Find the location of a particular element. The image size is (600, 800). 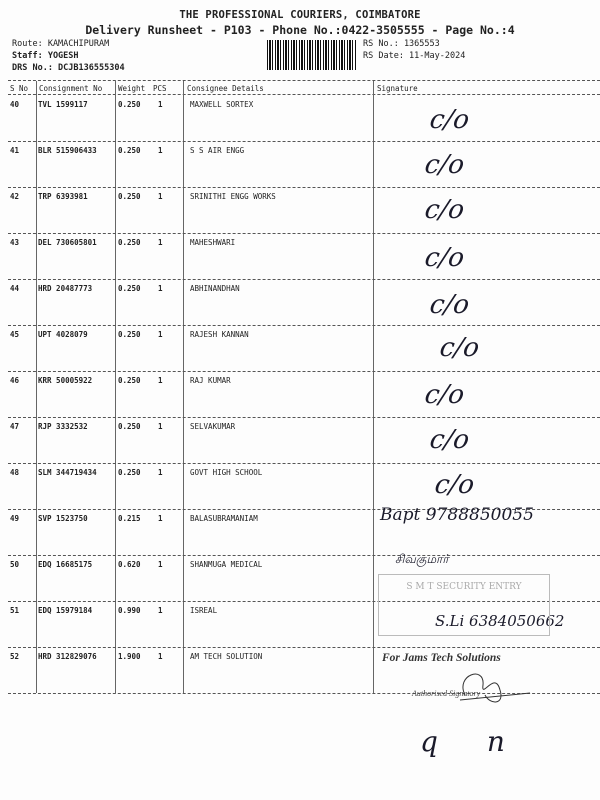

cell-consignee: BALASUBRAMANIAM is located at coordinates (224, 518).